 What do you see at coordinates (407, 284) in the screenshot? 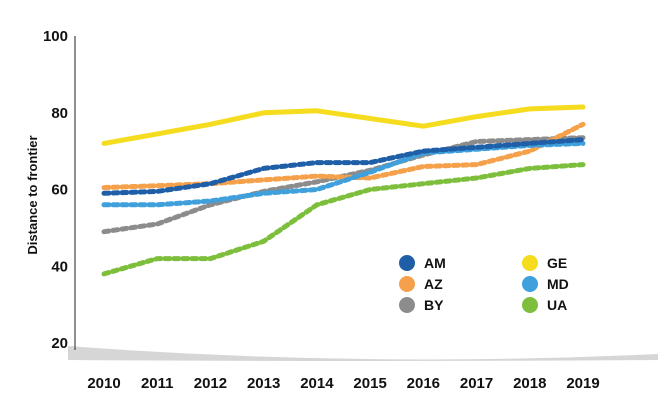
I see `legend-swatch-az` at bounding box center [407, 284].